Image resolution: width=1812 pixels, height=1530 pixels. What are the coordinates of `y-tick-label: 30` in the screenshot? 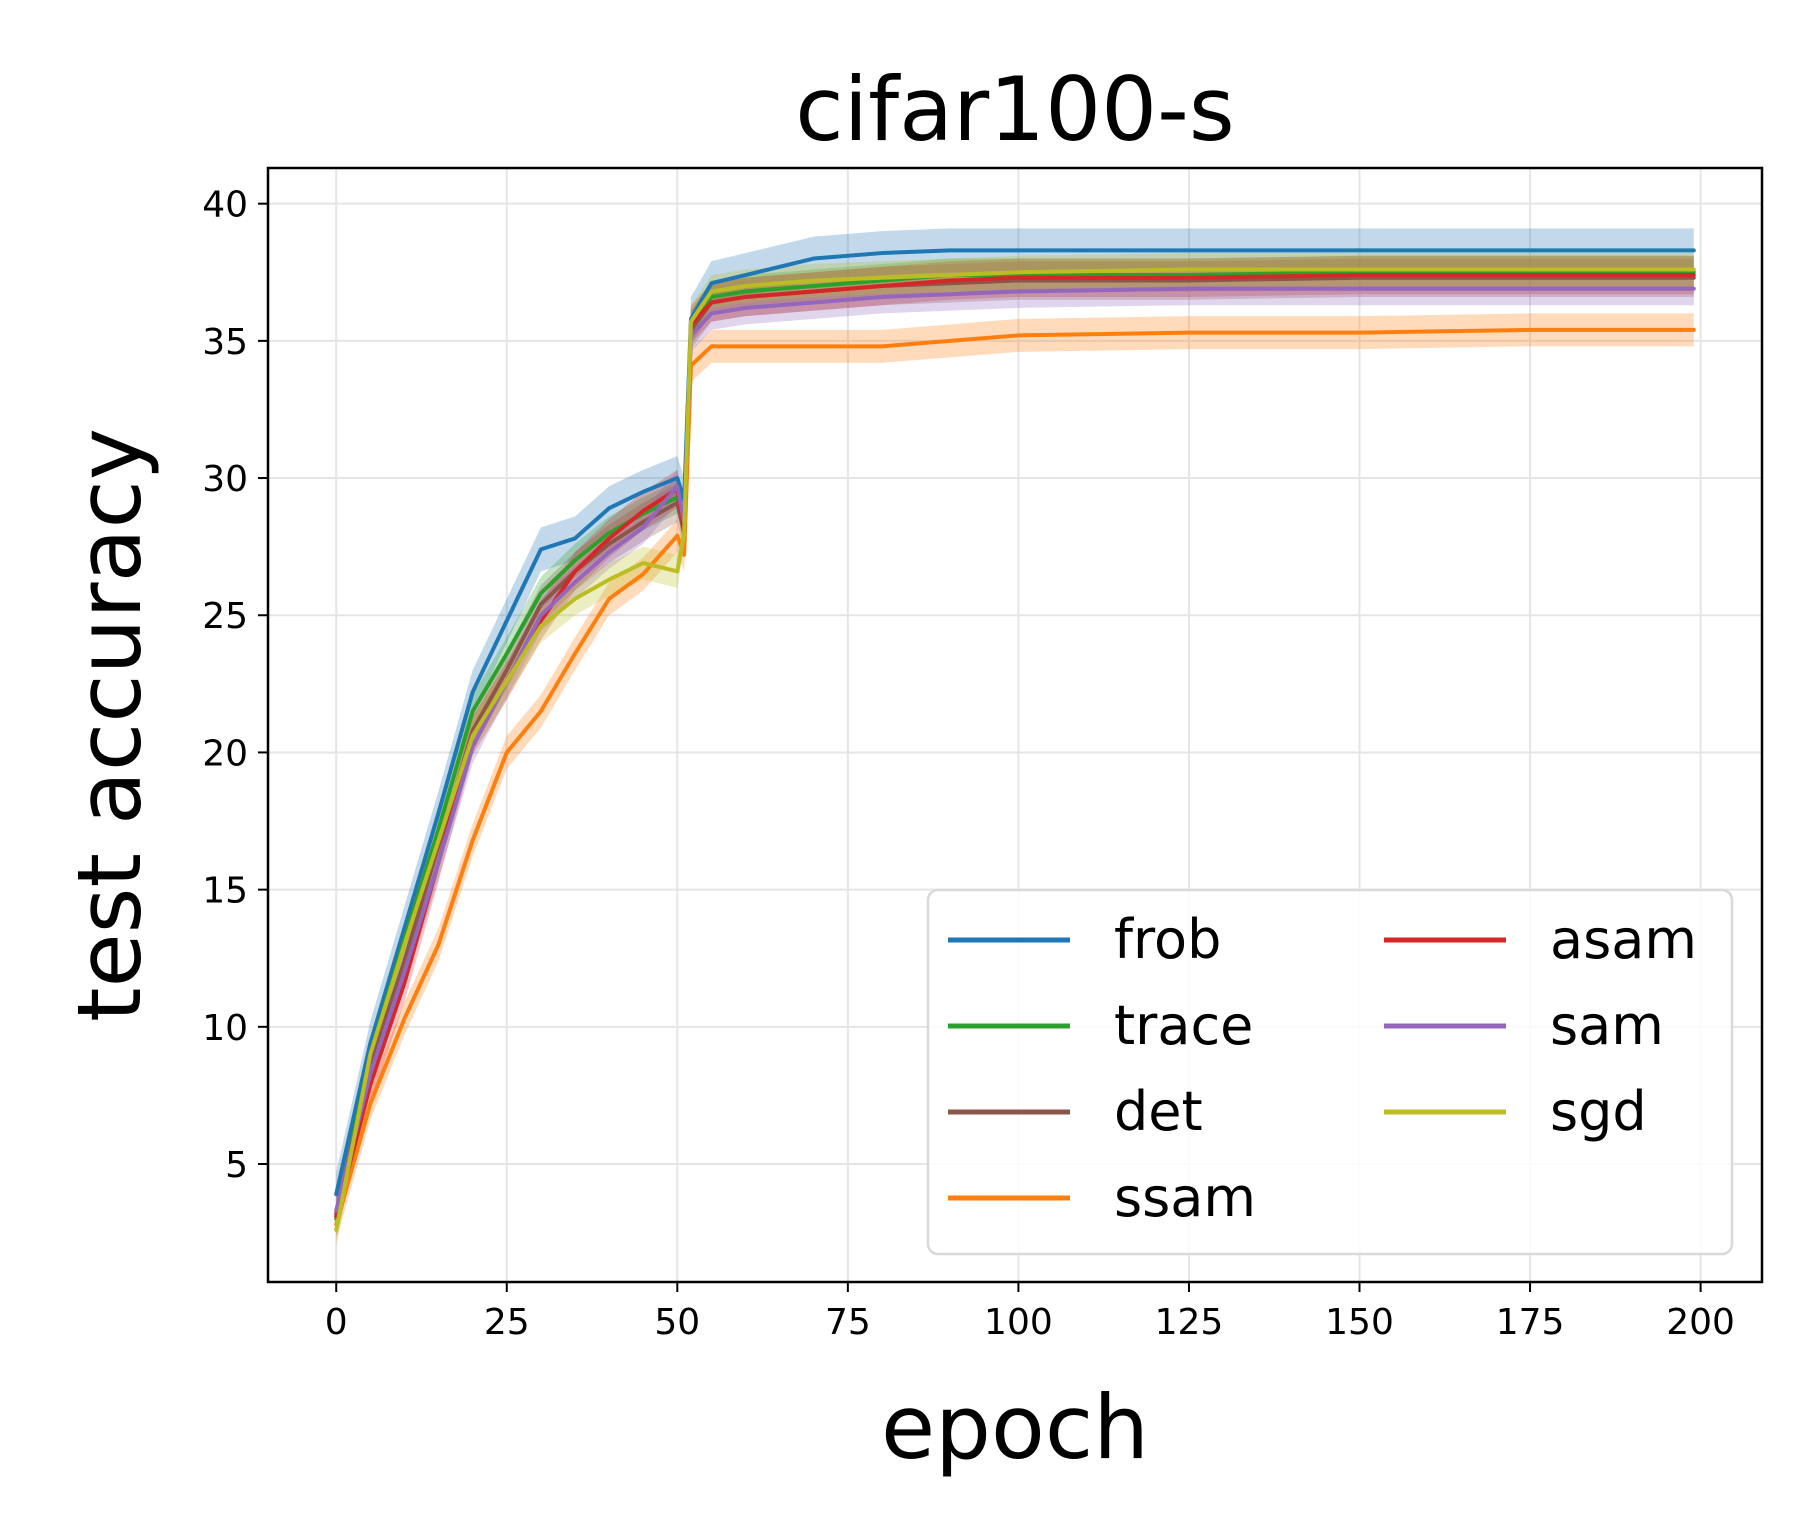 It's located at (225, 479).